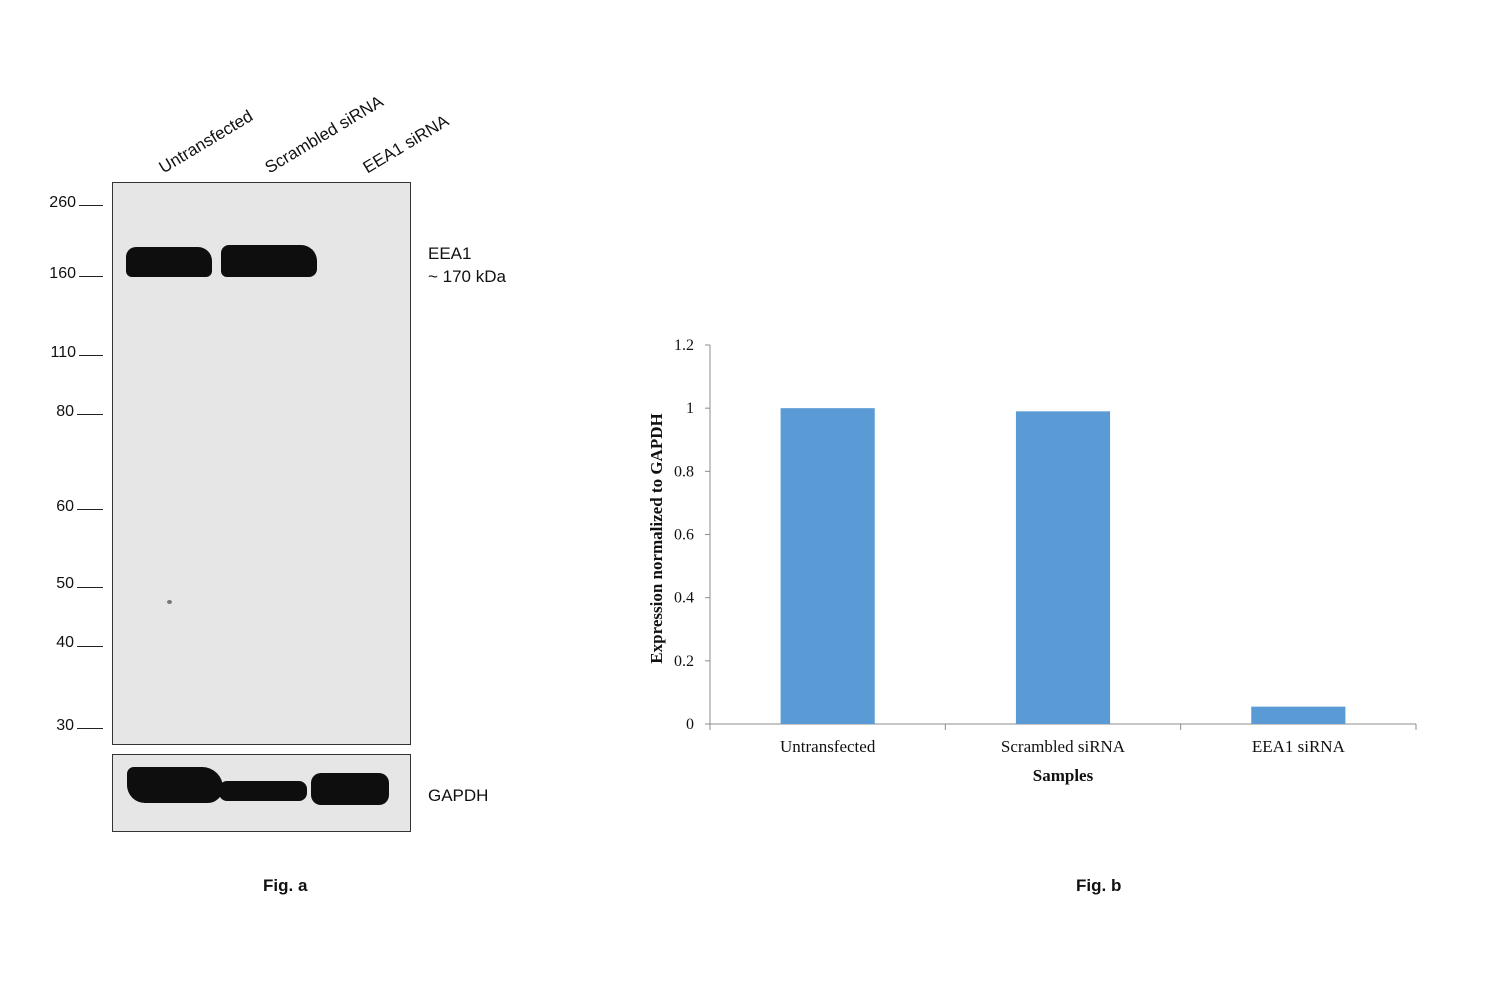 This screenshot has width=1496, height=981. What do you see at coordinates (261, 463) in the screenshot?
I see `eea1-blot-panel` at bounding box center [261, 463].